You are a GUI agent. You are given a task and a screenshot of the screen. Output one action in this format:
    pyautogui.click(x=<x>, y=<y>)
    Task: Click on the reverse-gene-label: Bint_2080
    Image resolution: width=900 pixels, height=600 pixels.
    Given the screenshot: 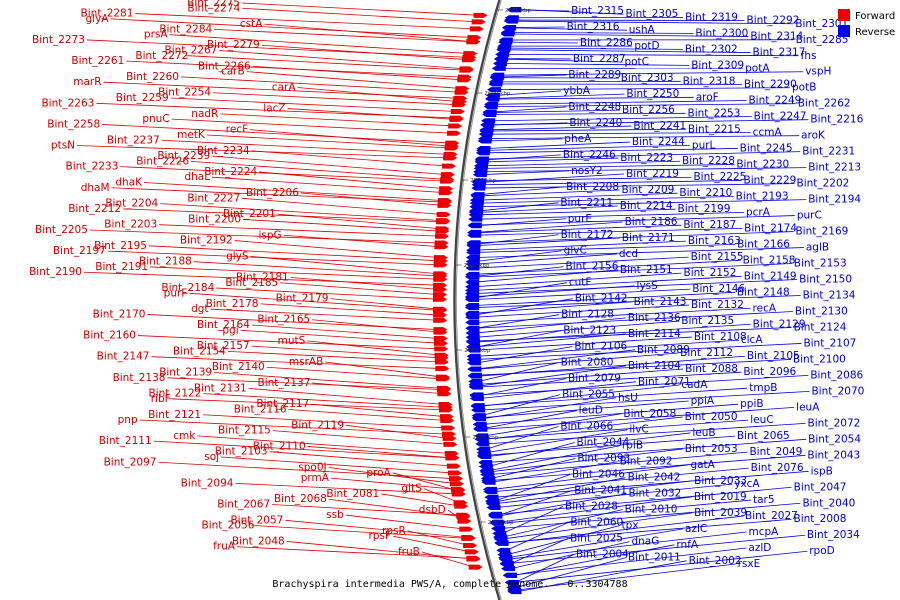 What is the action you would take?
    pyautogui.click(x=587, y=363)
    